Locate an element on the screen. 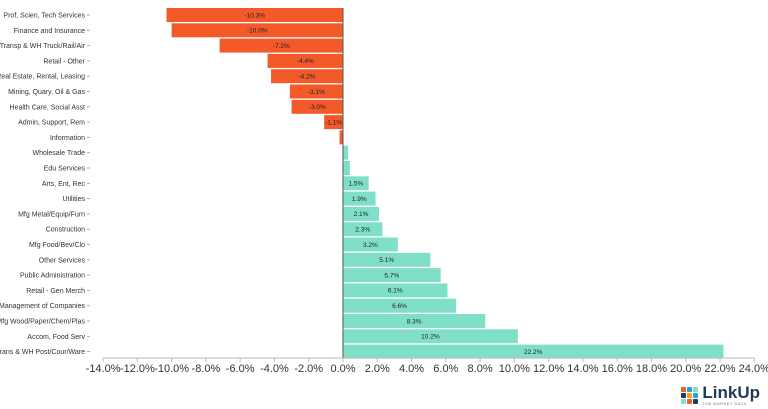  value-label: -7.2% is located at coordinates (281, 46).